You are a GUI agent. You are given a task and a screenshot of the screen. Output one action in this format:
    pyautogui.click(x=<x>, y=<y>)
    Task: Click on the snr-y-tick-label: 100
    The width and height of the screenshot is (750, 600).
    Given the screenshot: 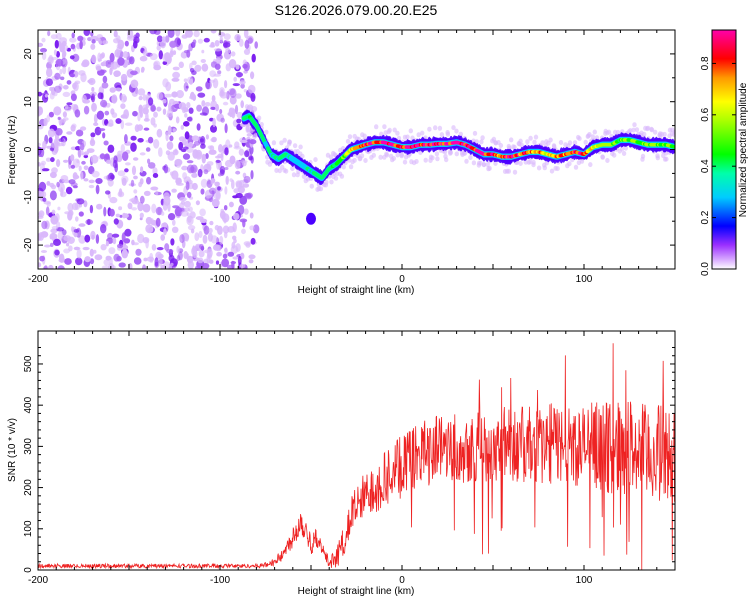 What is the action you would take?
    pyautogui.click(x=28, y=528)
    